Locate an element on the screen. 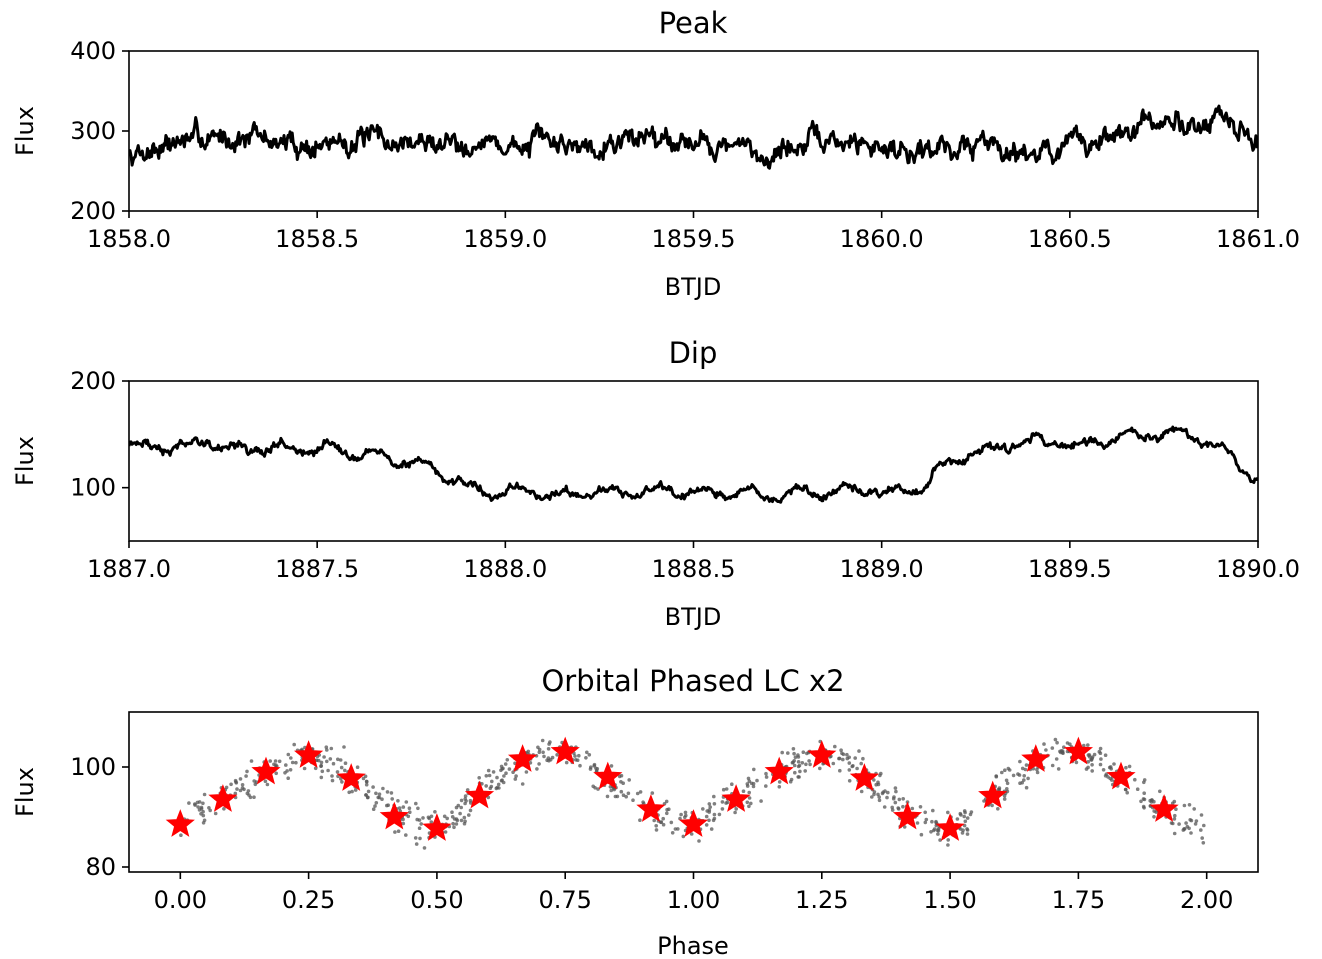 This screenshot has width=1322, height=959. peak-y-ticks: 200 300 400 is located at coordinates (99, 131).